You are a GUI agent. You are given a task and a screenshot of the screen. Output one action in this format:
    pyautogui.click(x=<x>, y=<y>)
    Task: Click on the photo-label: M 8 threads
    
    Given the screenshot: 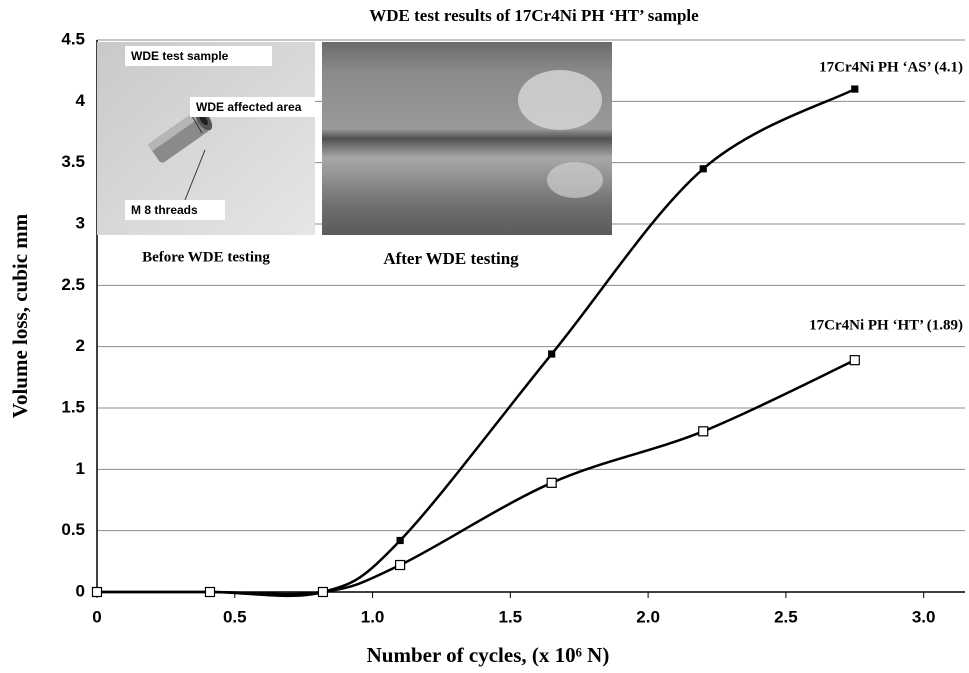 What is the action you would take?
    pyautogui.click(x=164, y=210)
    